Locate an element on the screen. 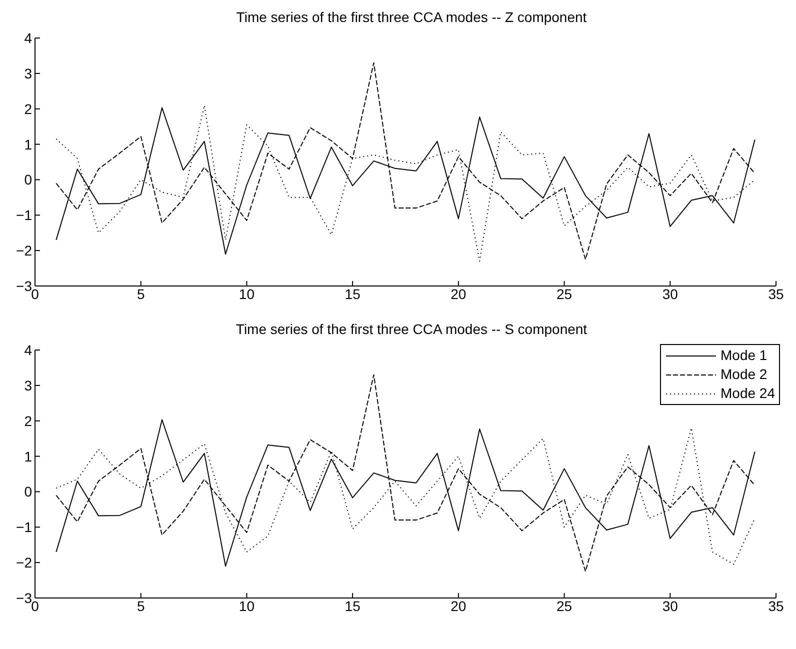  chart-title: Time series of the first three CCA modes -- S component is located at coordinates (411, 329).